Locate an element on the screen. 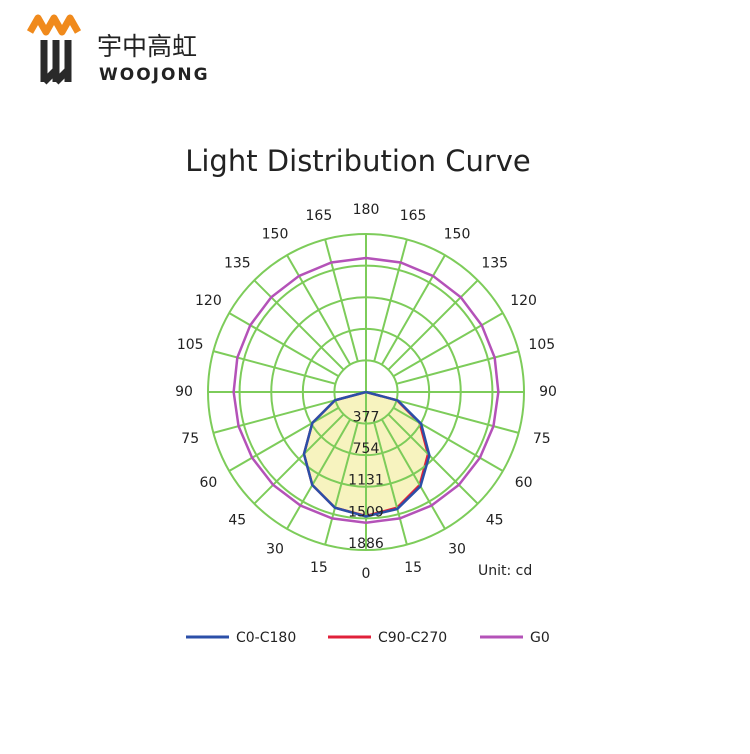  legend-label: C90-C270 is located at coordinates (412, 638).